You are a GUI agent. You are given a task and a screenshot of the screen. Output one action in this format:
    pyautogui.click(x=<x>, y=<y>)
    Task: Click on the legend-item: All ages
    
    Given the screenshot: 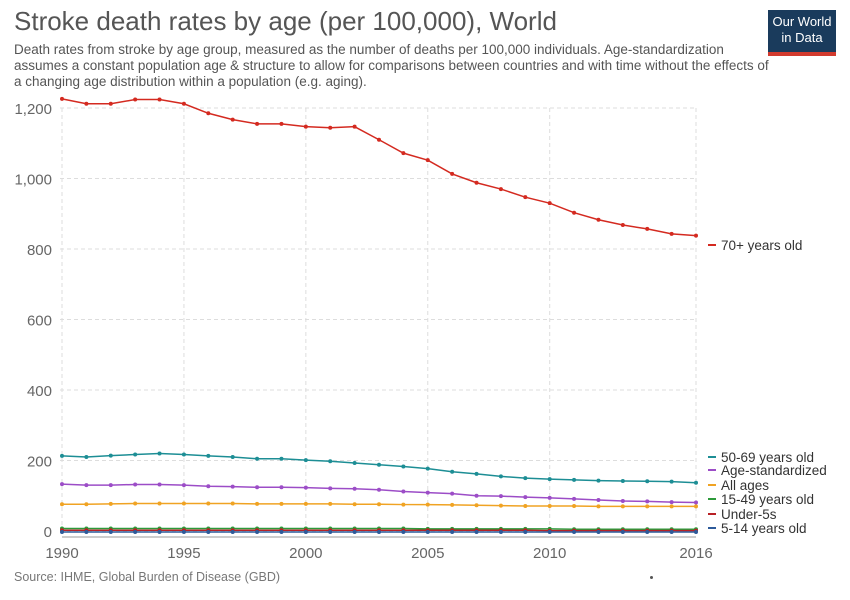 What is the action you would take?
    pyautogui.click(x=738, y=485)
    